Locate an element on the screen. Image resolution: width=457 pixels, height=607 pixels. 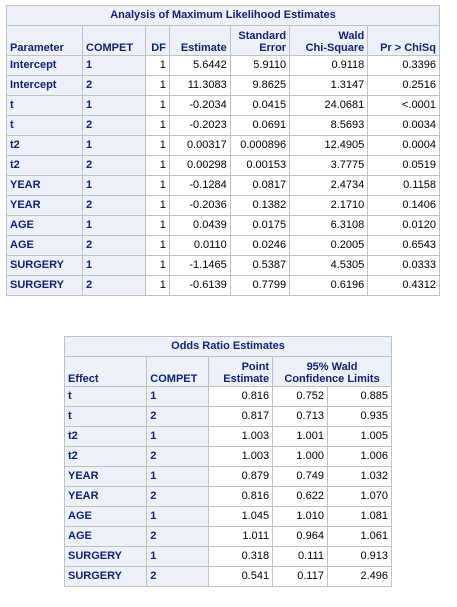
mle-table-row: t2 1 1 0.00317 0.000896 12.4905 0.0004 is located at coordinates (222, 145).